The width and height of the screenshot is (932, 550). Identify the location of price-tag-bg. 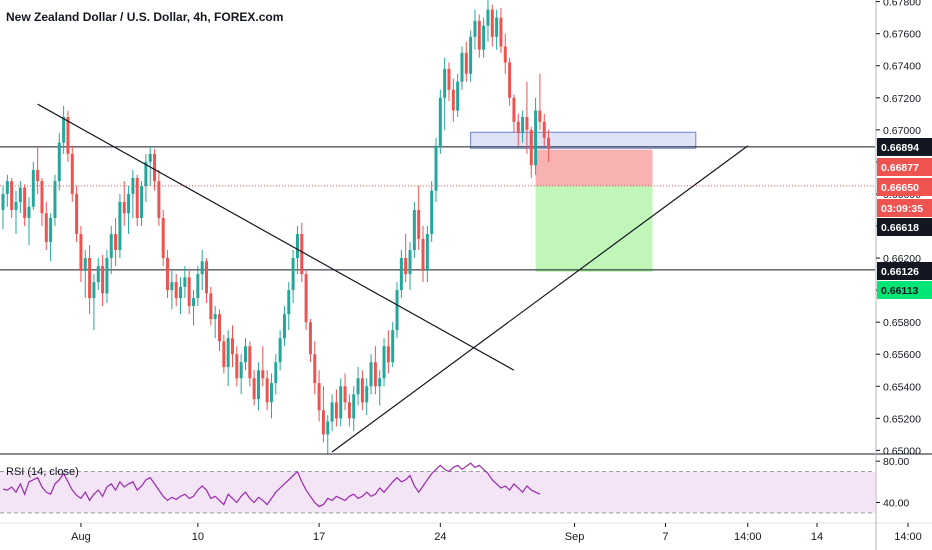
(904, 271).